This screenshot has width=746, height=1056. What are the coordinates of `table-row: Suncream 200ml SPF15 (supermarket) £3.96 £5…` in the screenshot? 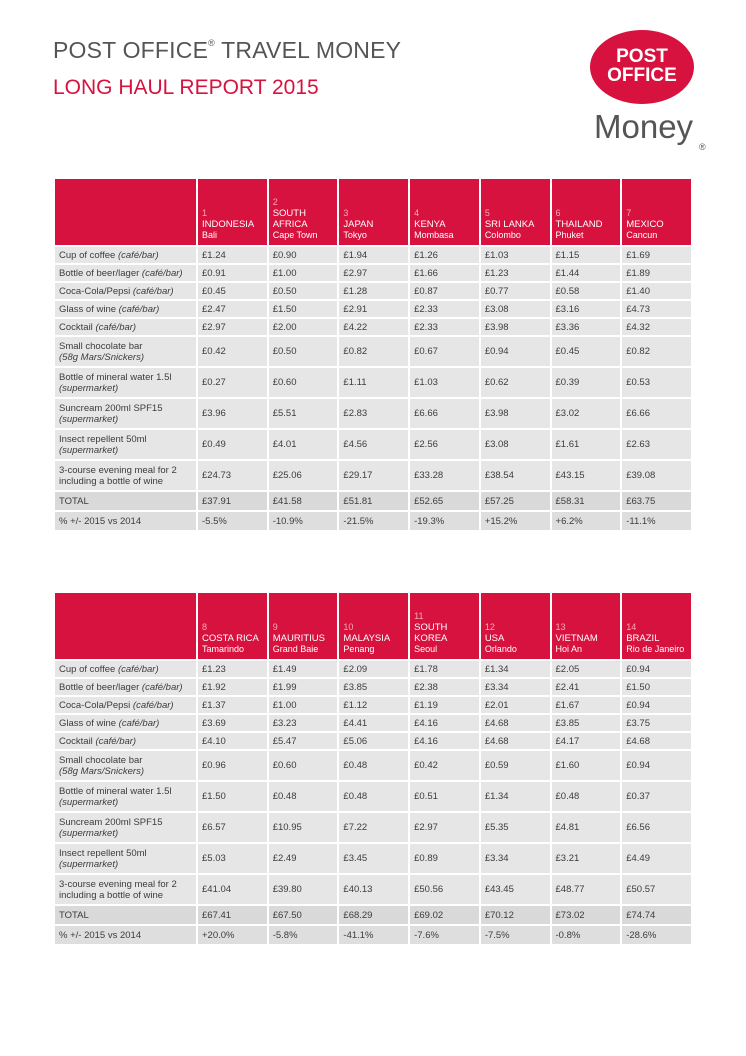 It's located at (373, 413).